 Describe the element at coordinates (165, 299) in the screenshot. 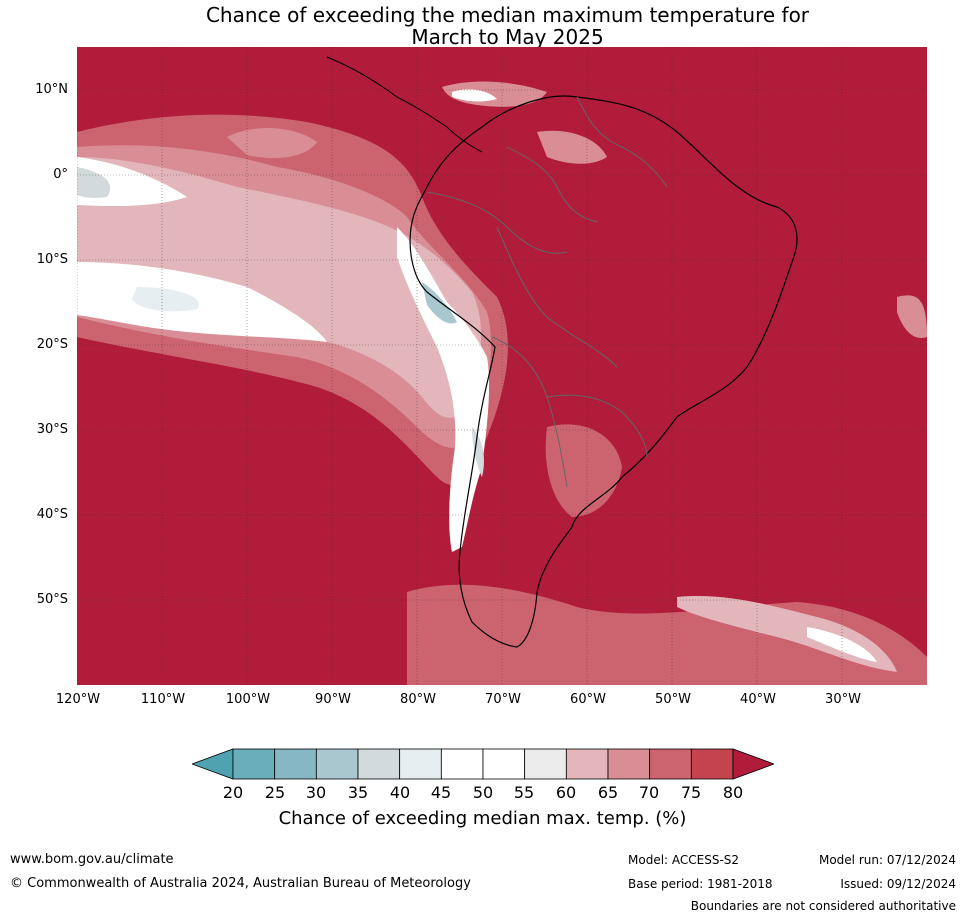

I see `pacific-cool-patch-south` at that location.